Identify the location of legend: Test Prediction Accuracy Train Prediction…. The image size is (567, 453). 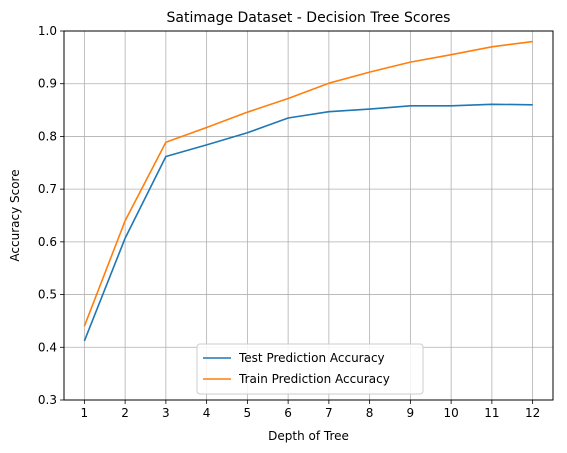
(310, 369).